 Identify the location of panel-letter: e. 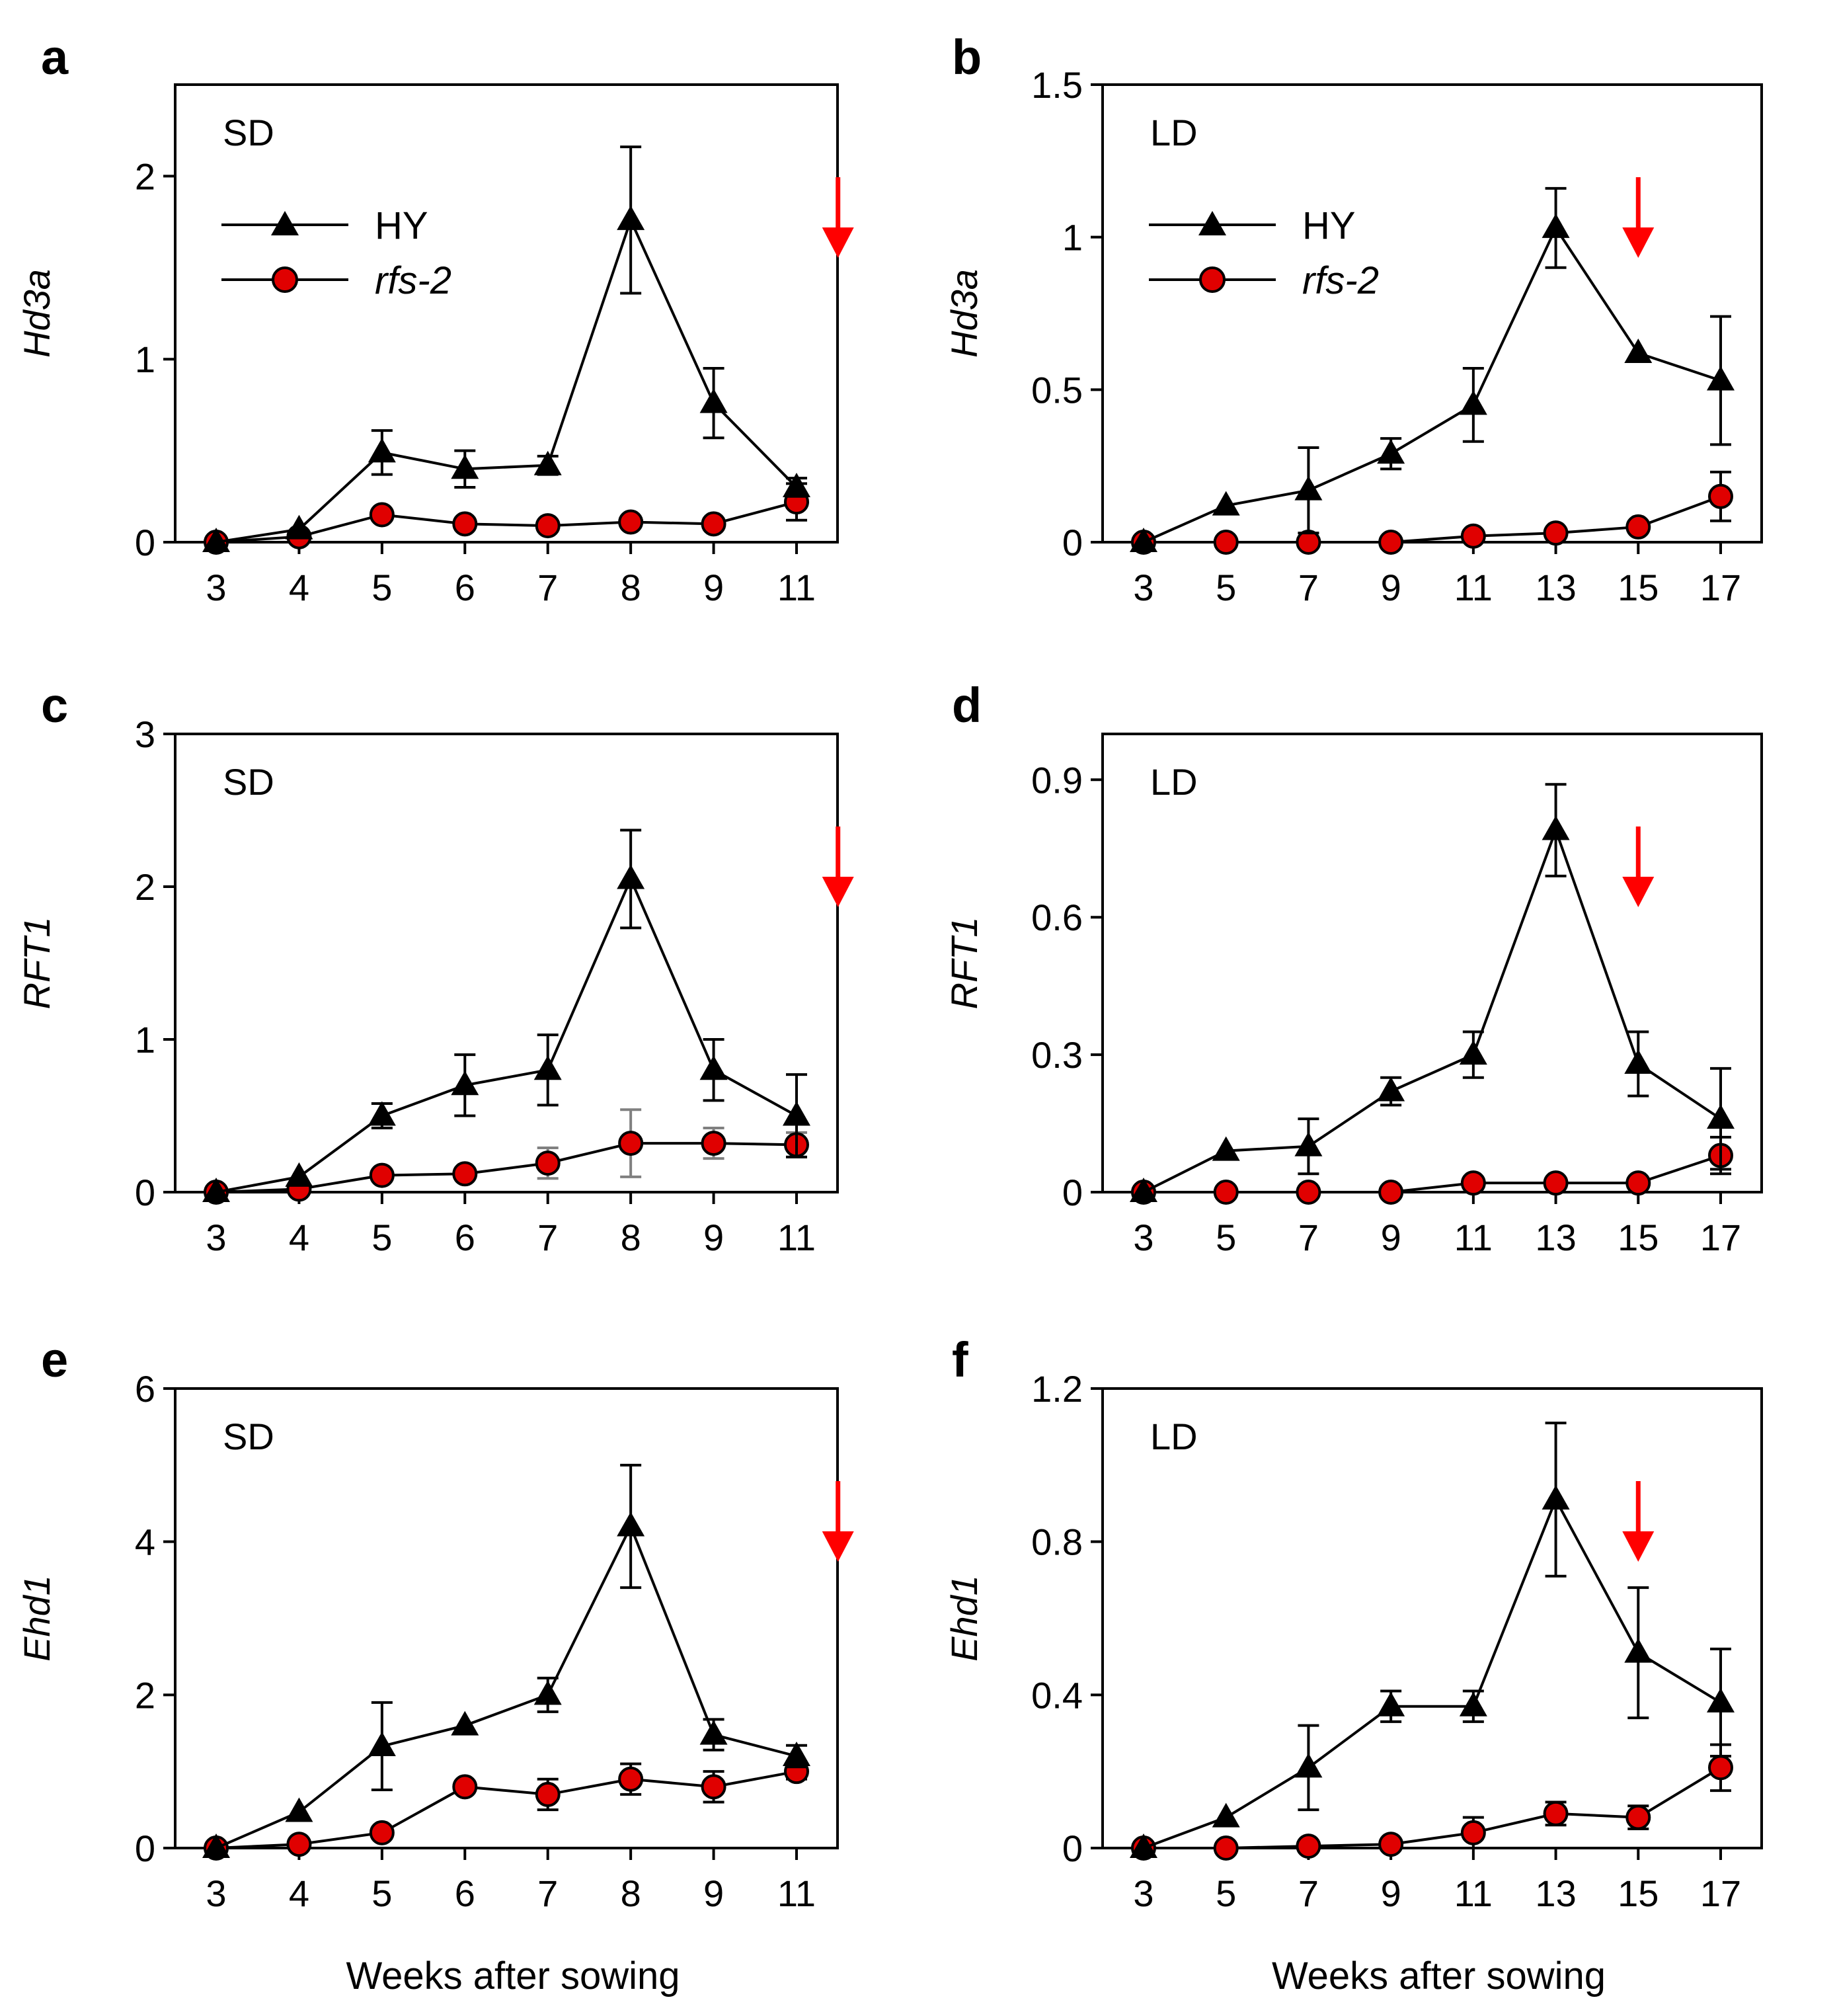
(54, 1359).